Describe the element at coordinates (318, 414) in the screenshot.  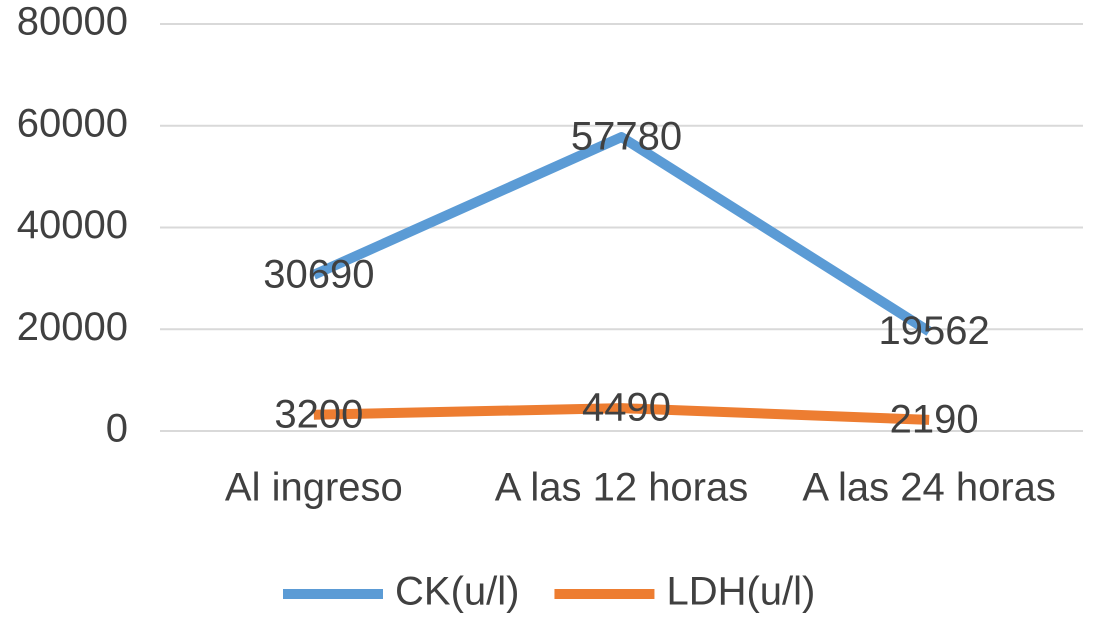
I see `data-label: 3200` at that location.